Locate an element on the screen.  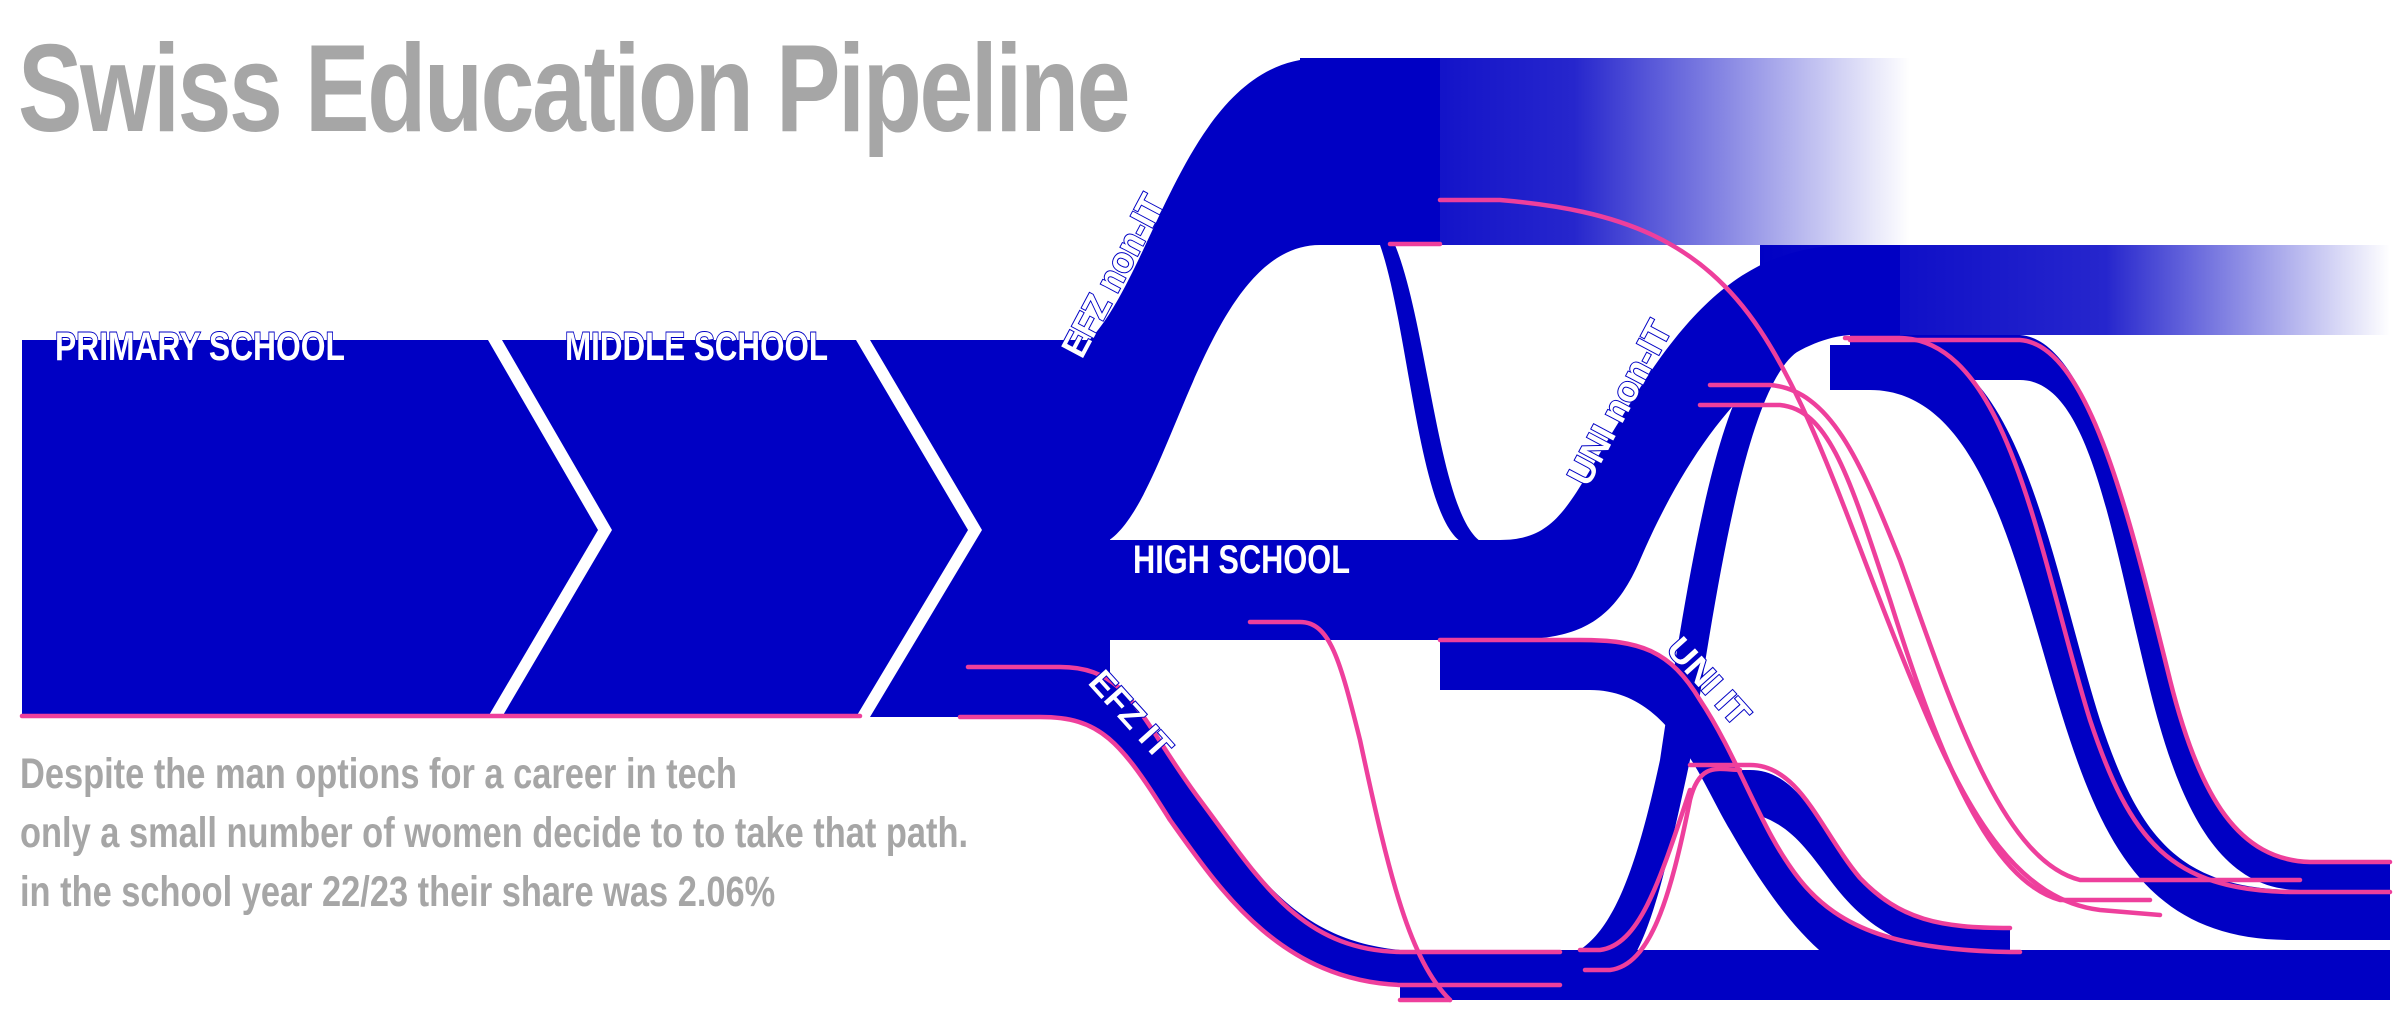
women-line-uni-it is located at coordinates (1730, 796).